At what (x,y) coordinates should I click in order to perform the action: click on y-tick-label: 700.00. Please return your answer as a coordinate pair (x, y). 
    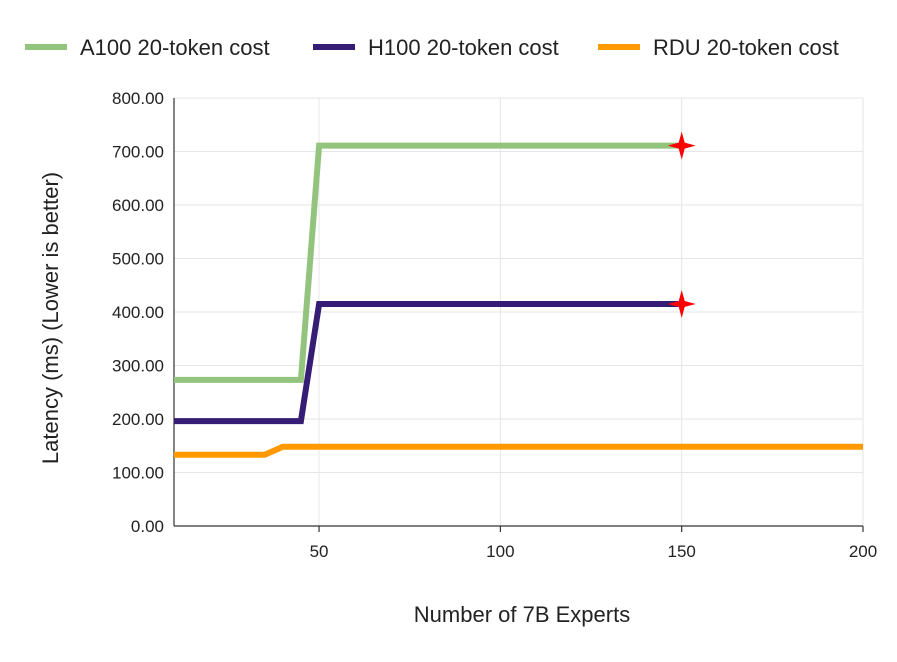
    Looking at the image, I should click on (138, 152).